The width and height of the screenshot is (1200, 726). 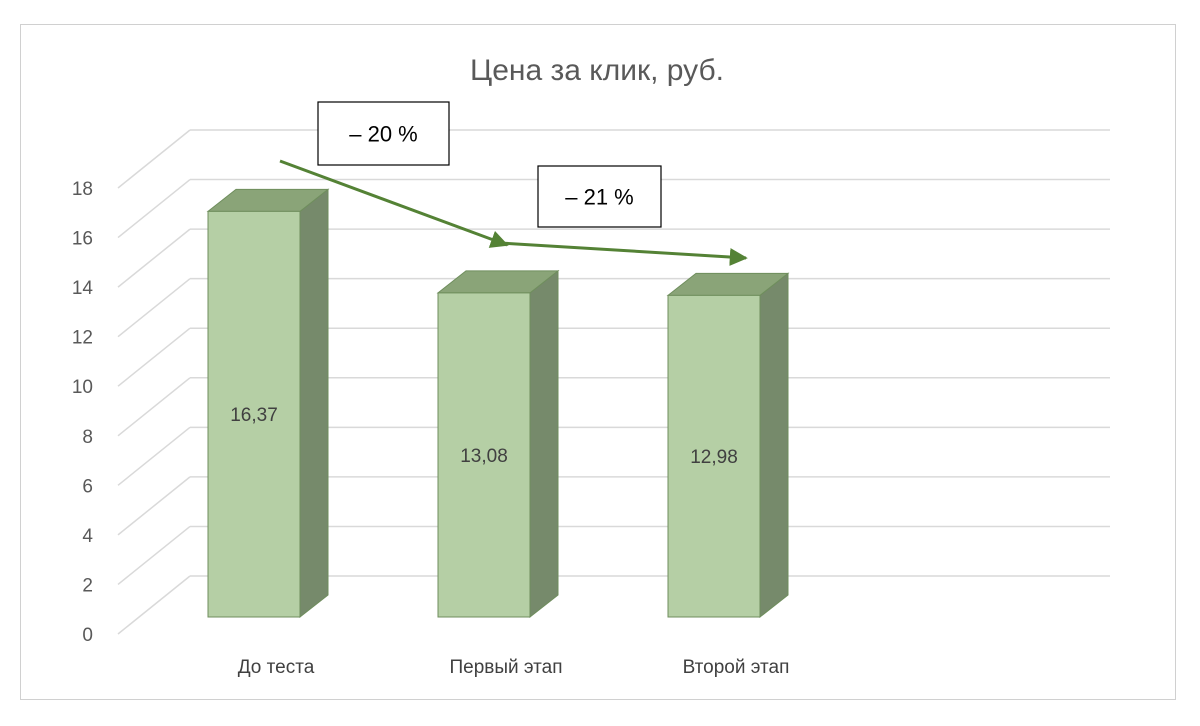 I want to click on bar: 16,37, so click(x=268, y=403).